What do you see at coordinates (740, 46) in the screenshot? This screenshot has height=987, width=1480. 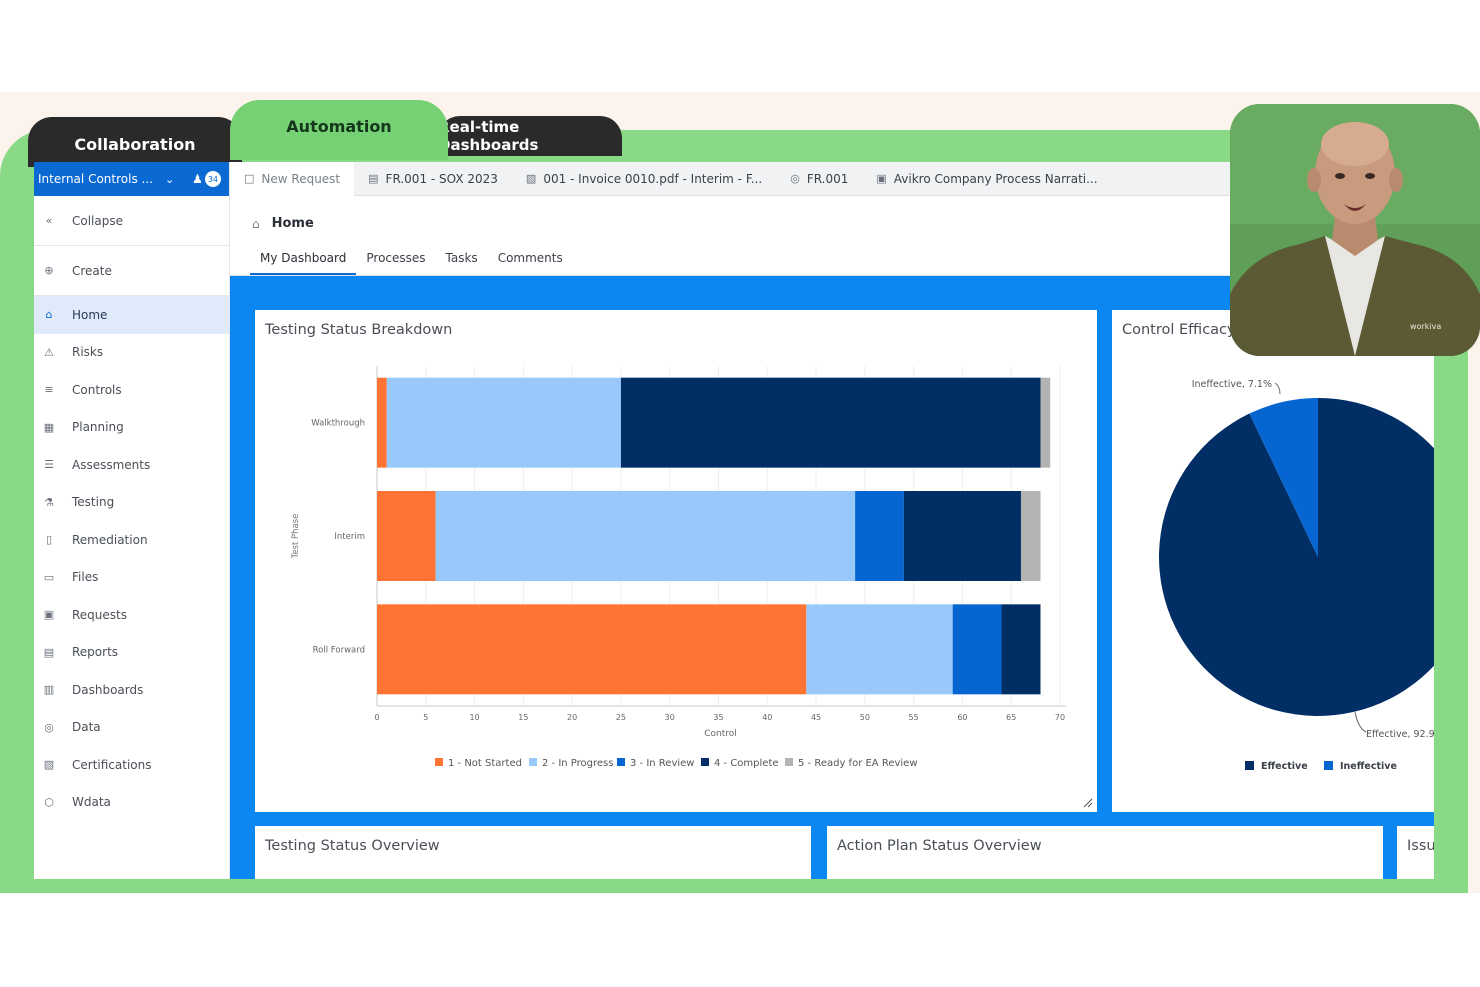 I see `top-letterbox` at bounding box center [740, 46].